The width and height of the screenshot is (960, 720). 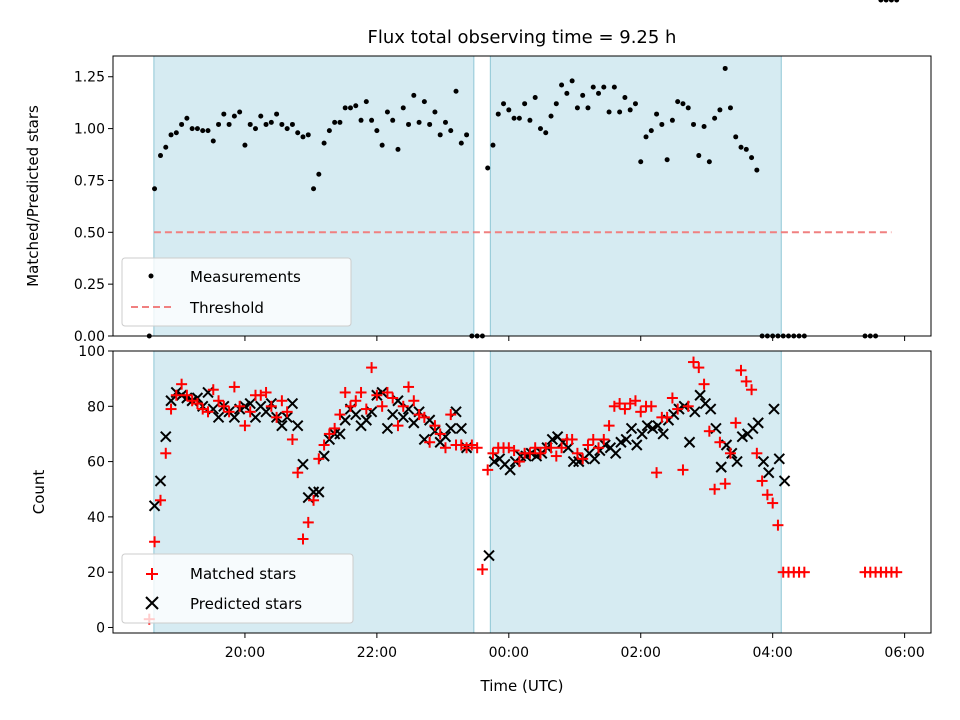 What do you see at coordinates (575, 338) in the screenshot?
I see `ratio-panel-x-ticks` at bounding box center [575, 338].